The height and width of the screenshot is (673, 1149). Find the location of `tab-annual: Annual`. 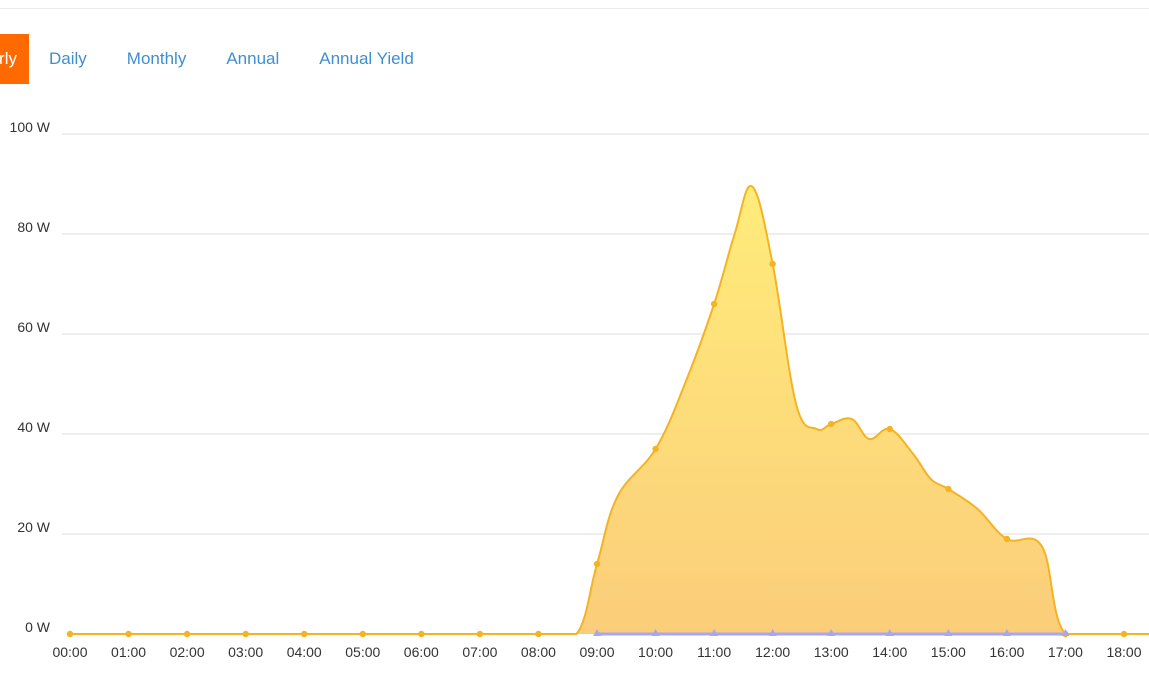

tab-annual: Annual is located at coordinates (253, 58).